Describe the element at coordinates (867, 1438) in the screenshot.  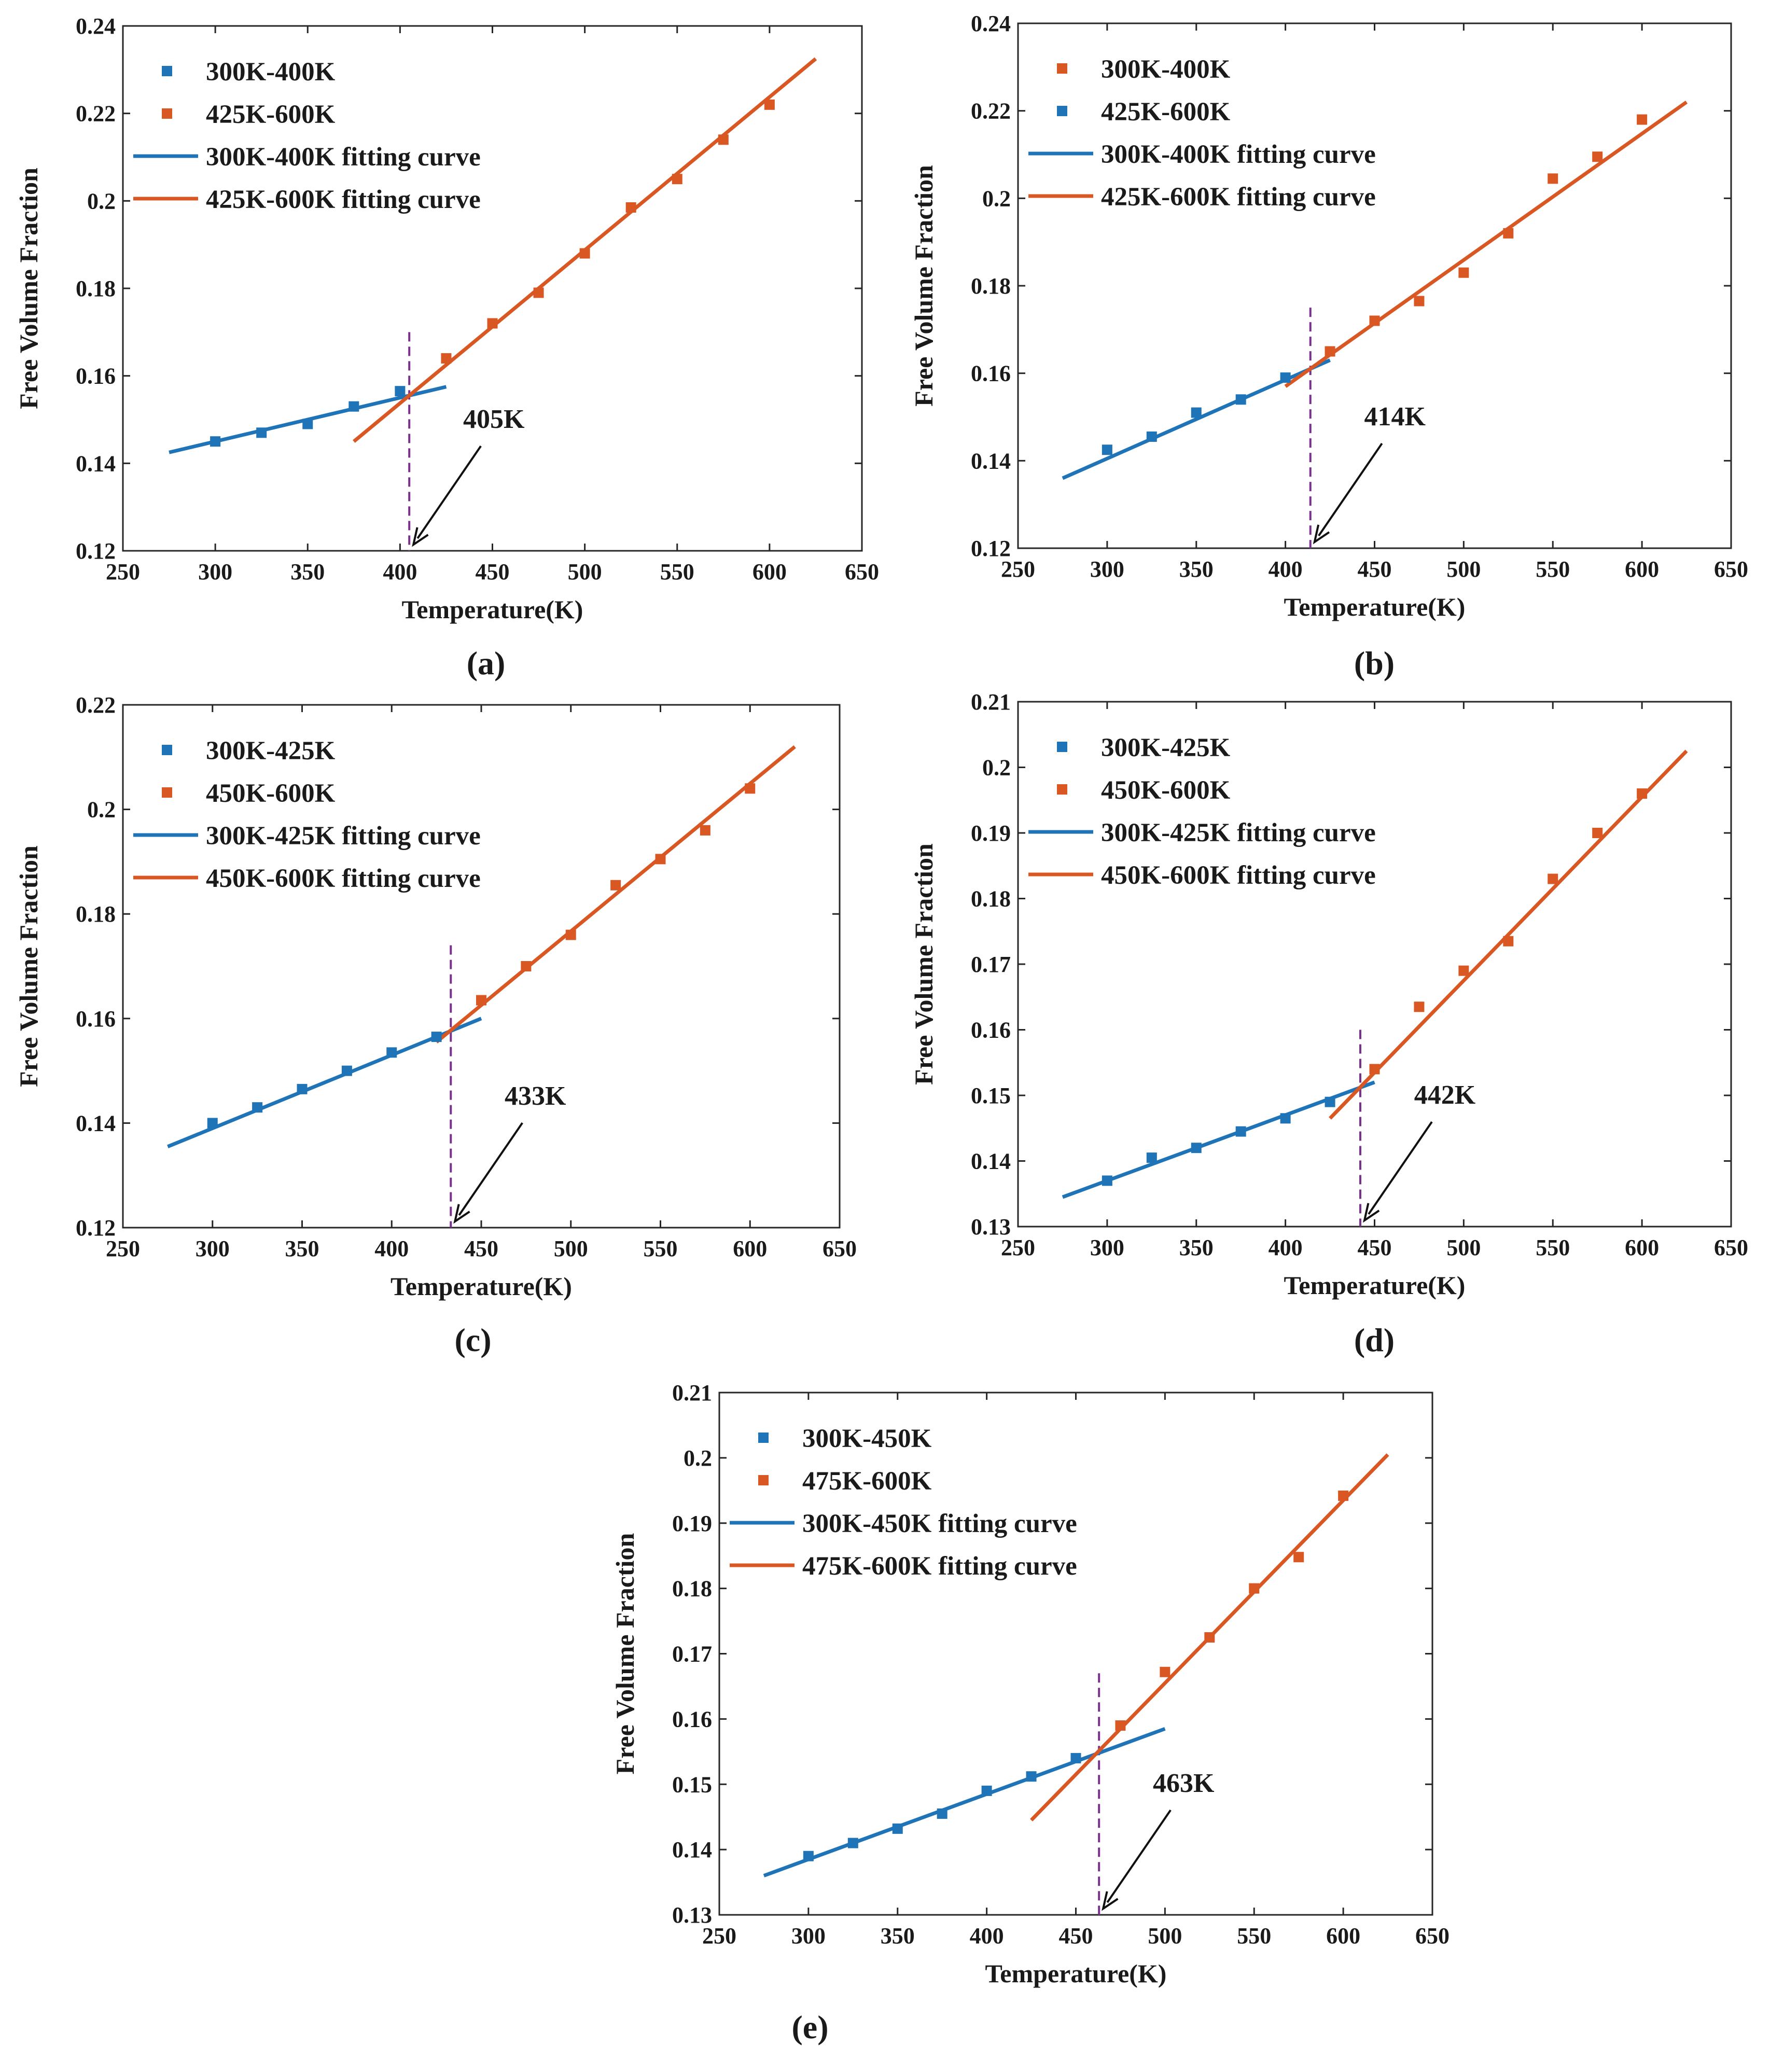
I see `legend-label: 300K-450K` at that location.